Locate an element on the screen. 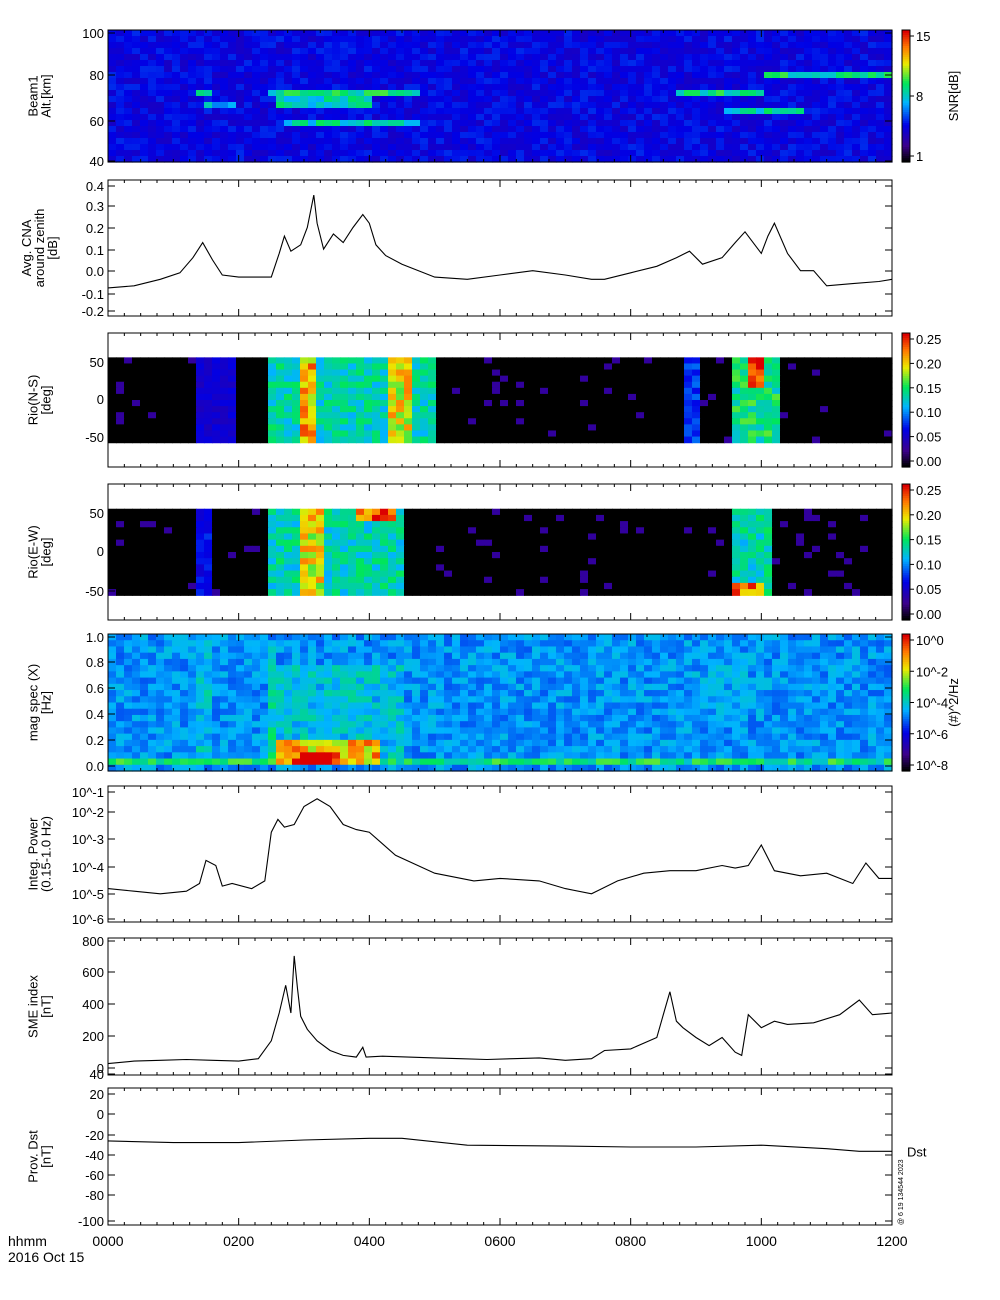 This screenshot has width=1000, height=1300. y-tick-label: 1.0 is located at coordinates (95, 637).